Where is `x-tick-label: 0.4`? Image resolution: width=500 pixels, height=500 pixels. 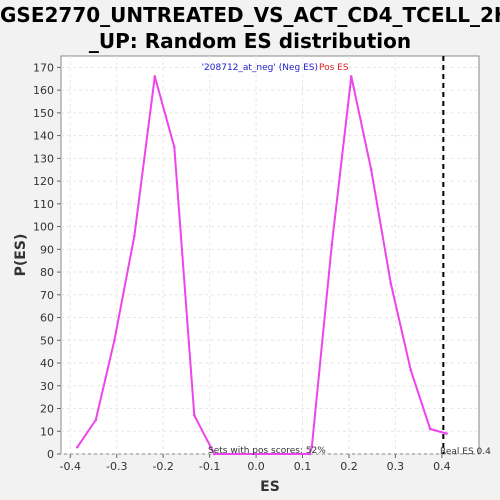
x-tick-label: 0.4 is located at coordinates (442, 466).